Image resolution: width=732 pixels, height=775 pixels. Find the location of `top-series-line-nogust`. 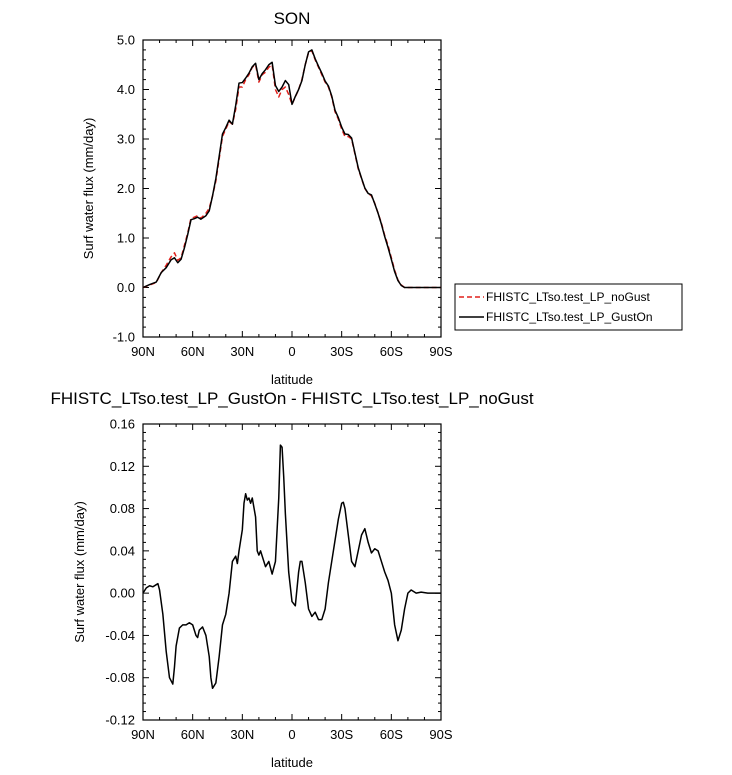

top-series-line-nogust is located at coordinates (291, 169).